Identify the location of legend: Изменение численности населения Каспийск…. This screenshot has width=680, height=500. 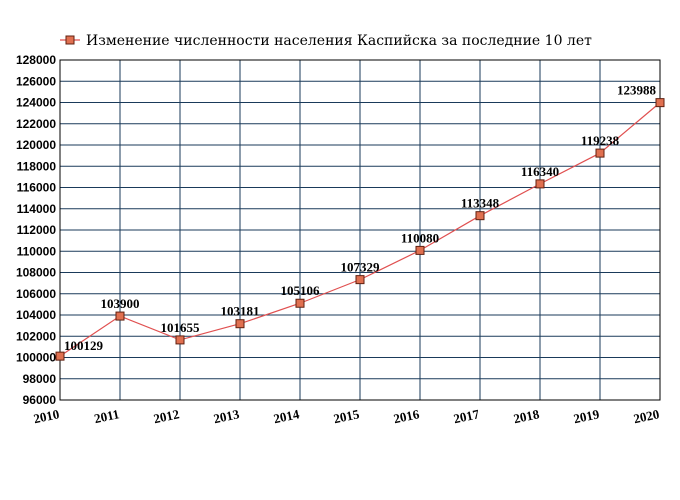
(326, 41).